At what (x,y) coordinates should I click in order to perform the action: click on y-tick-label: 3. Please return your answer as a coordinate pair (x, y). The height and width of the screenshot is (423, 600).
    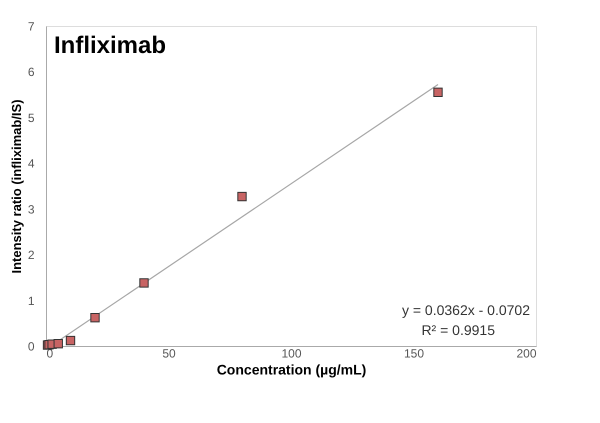
    Looking at the image, I should click on (31, 209).